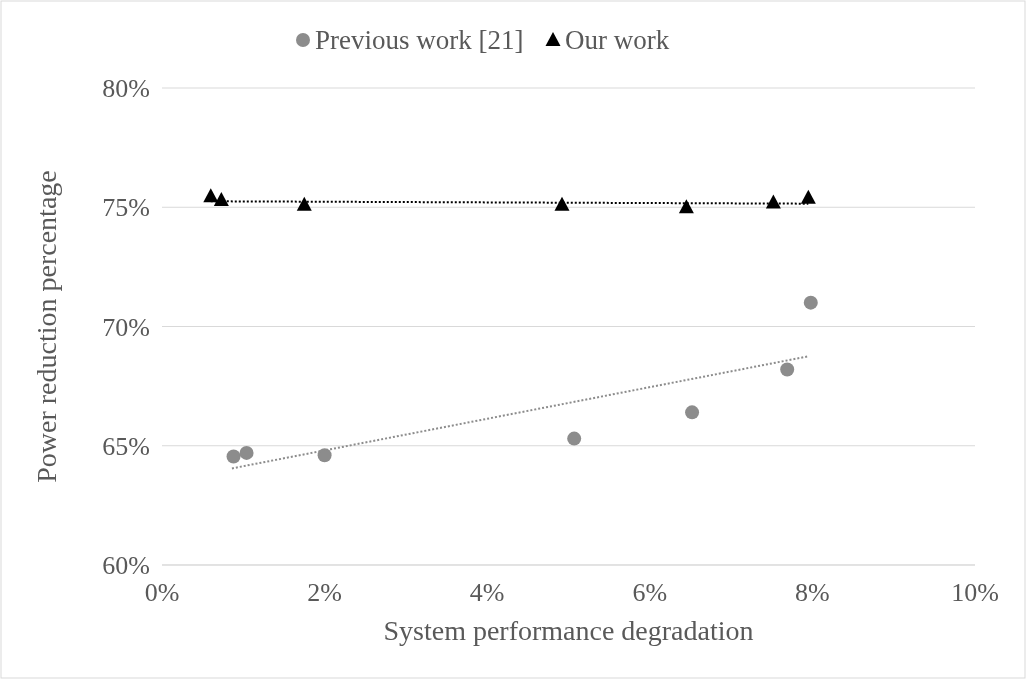 This screenshot has height=679, width=1026. Describe the element at coordinates (487, 592) in the screenshot. I see `x-tick-label: 4%` at that location.